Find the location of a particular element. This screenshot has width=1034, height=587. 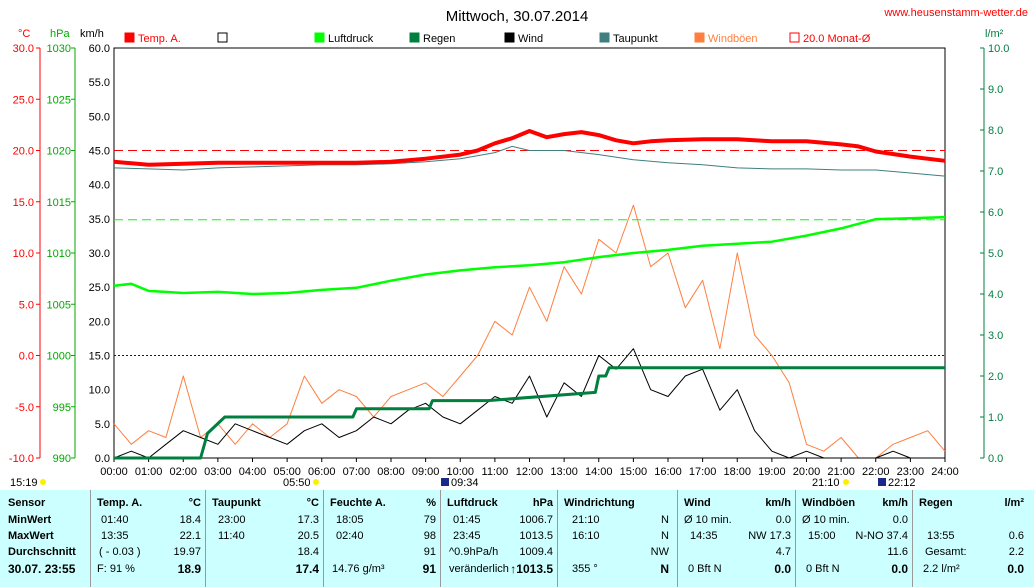

gust-header: Windböen is located at coordinates (829, 503).